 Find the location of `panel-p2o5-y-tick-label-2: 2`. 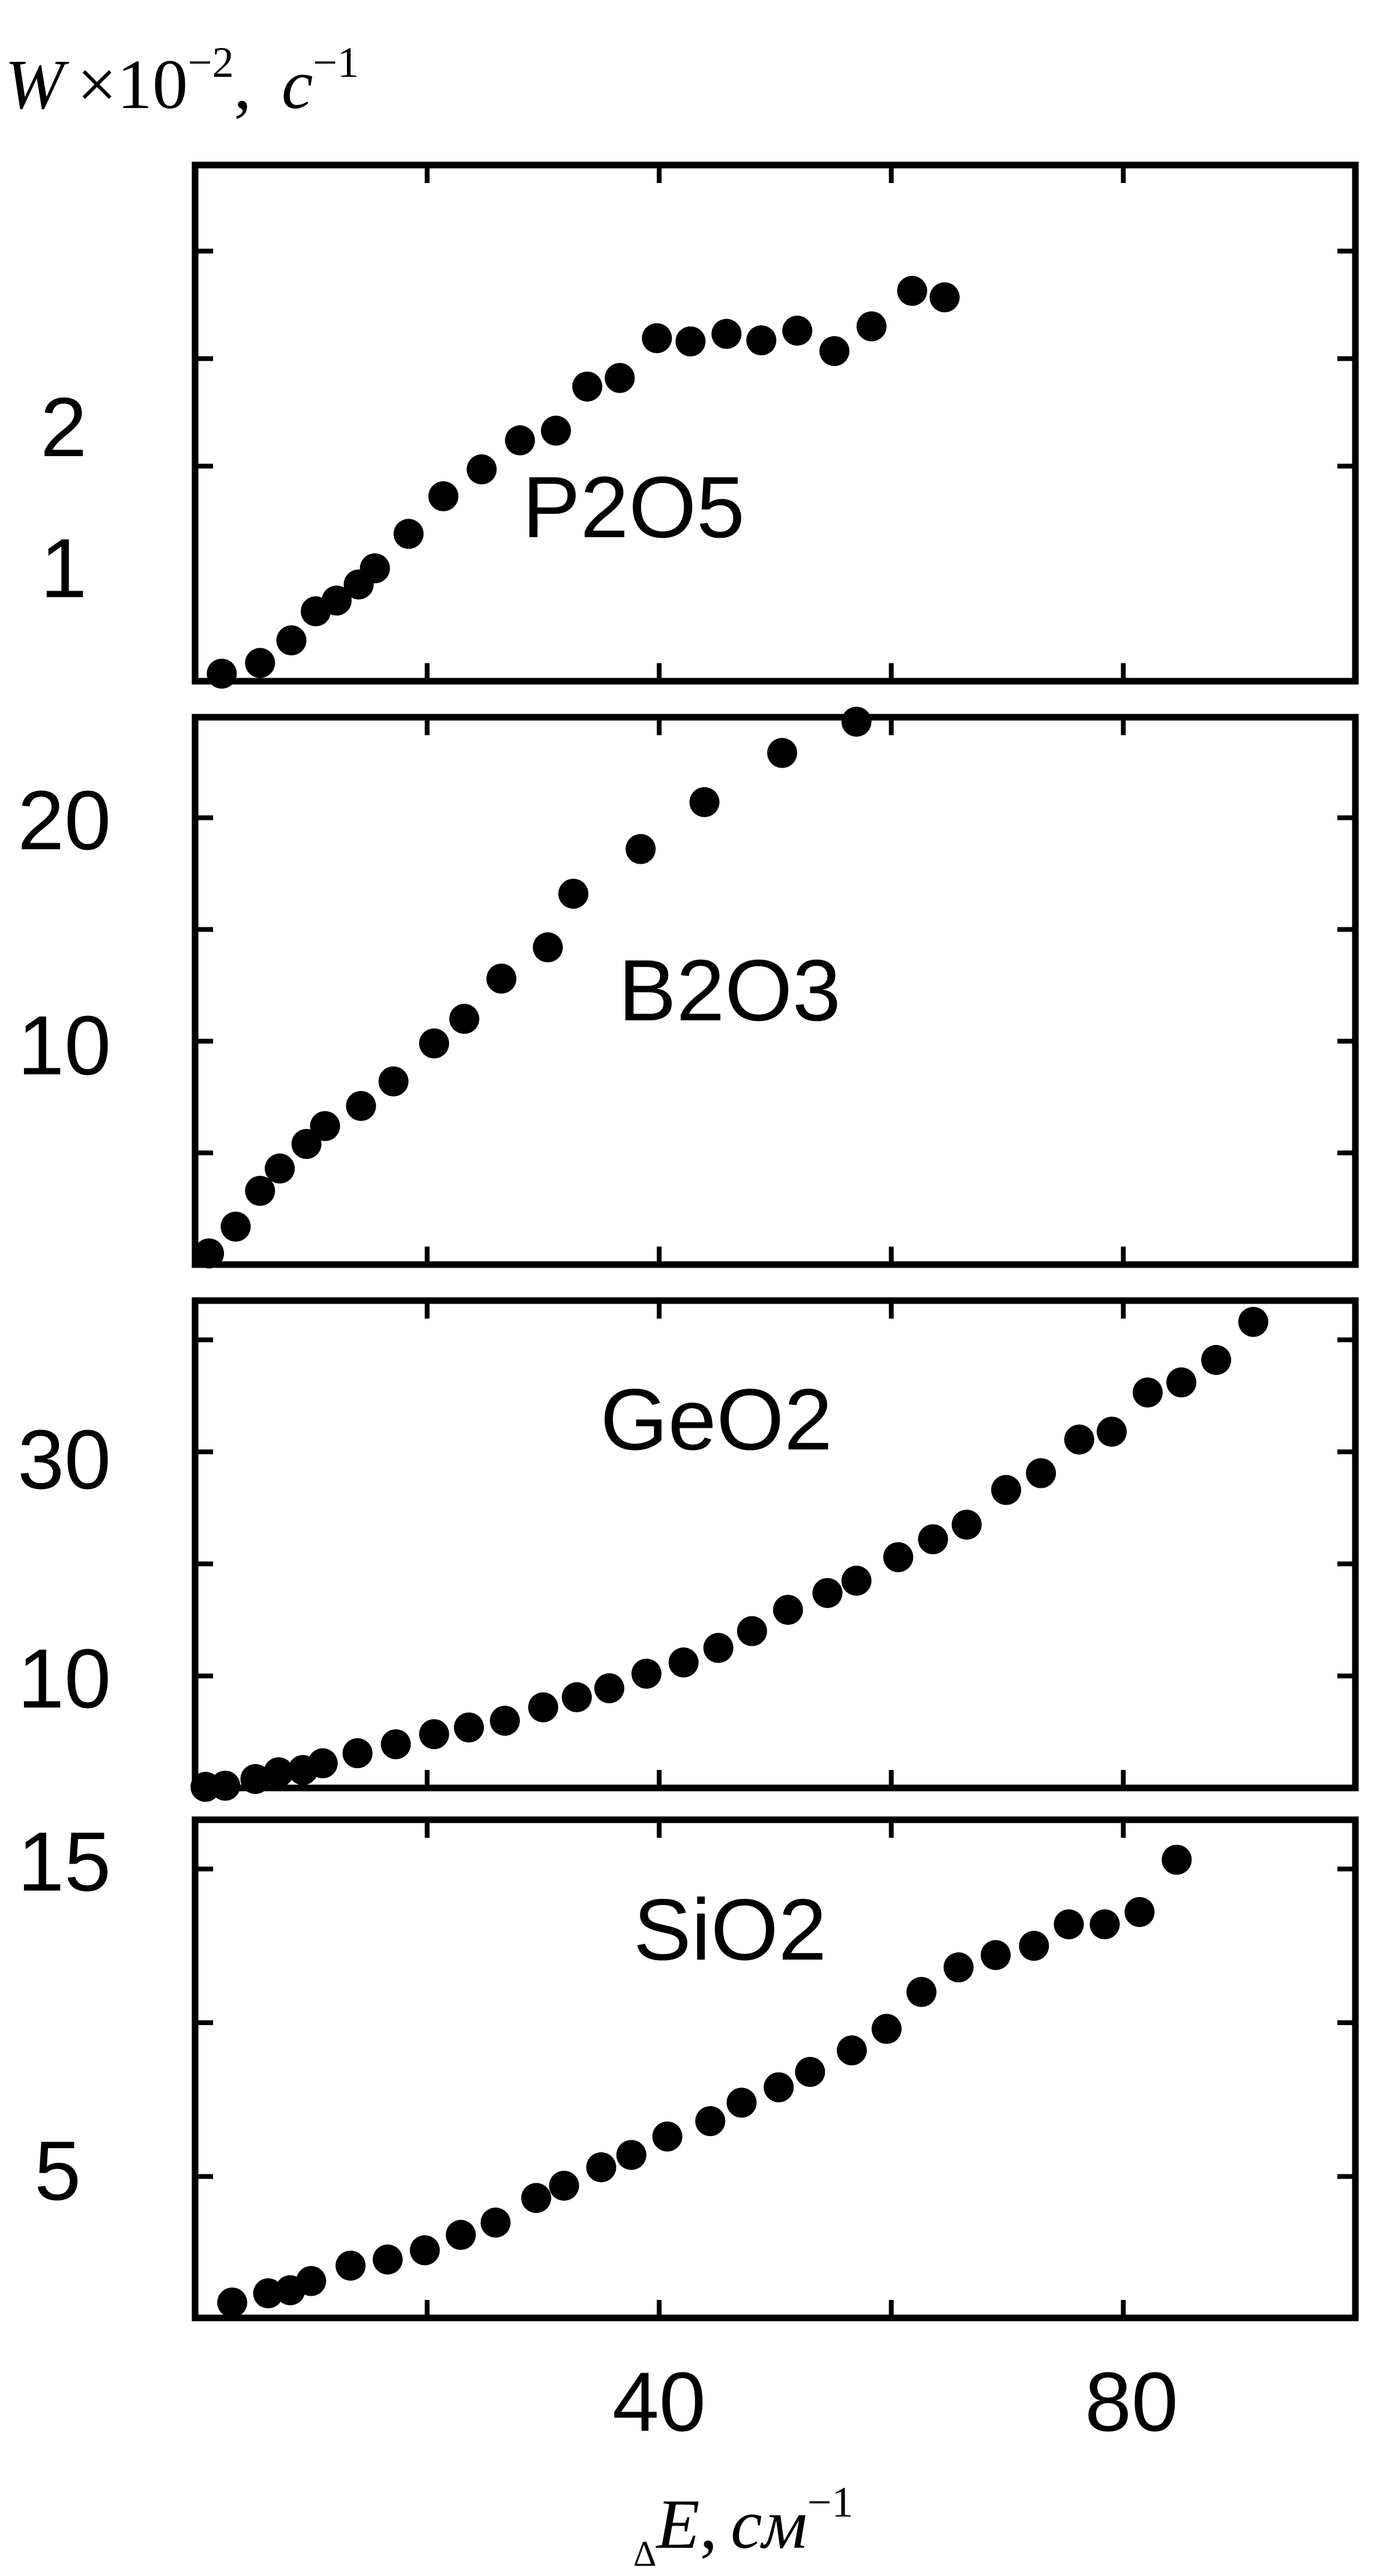

panel-p2o5-y-tick-label-2: 2 is located at coordinates (64, 427).